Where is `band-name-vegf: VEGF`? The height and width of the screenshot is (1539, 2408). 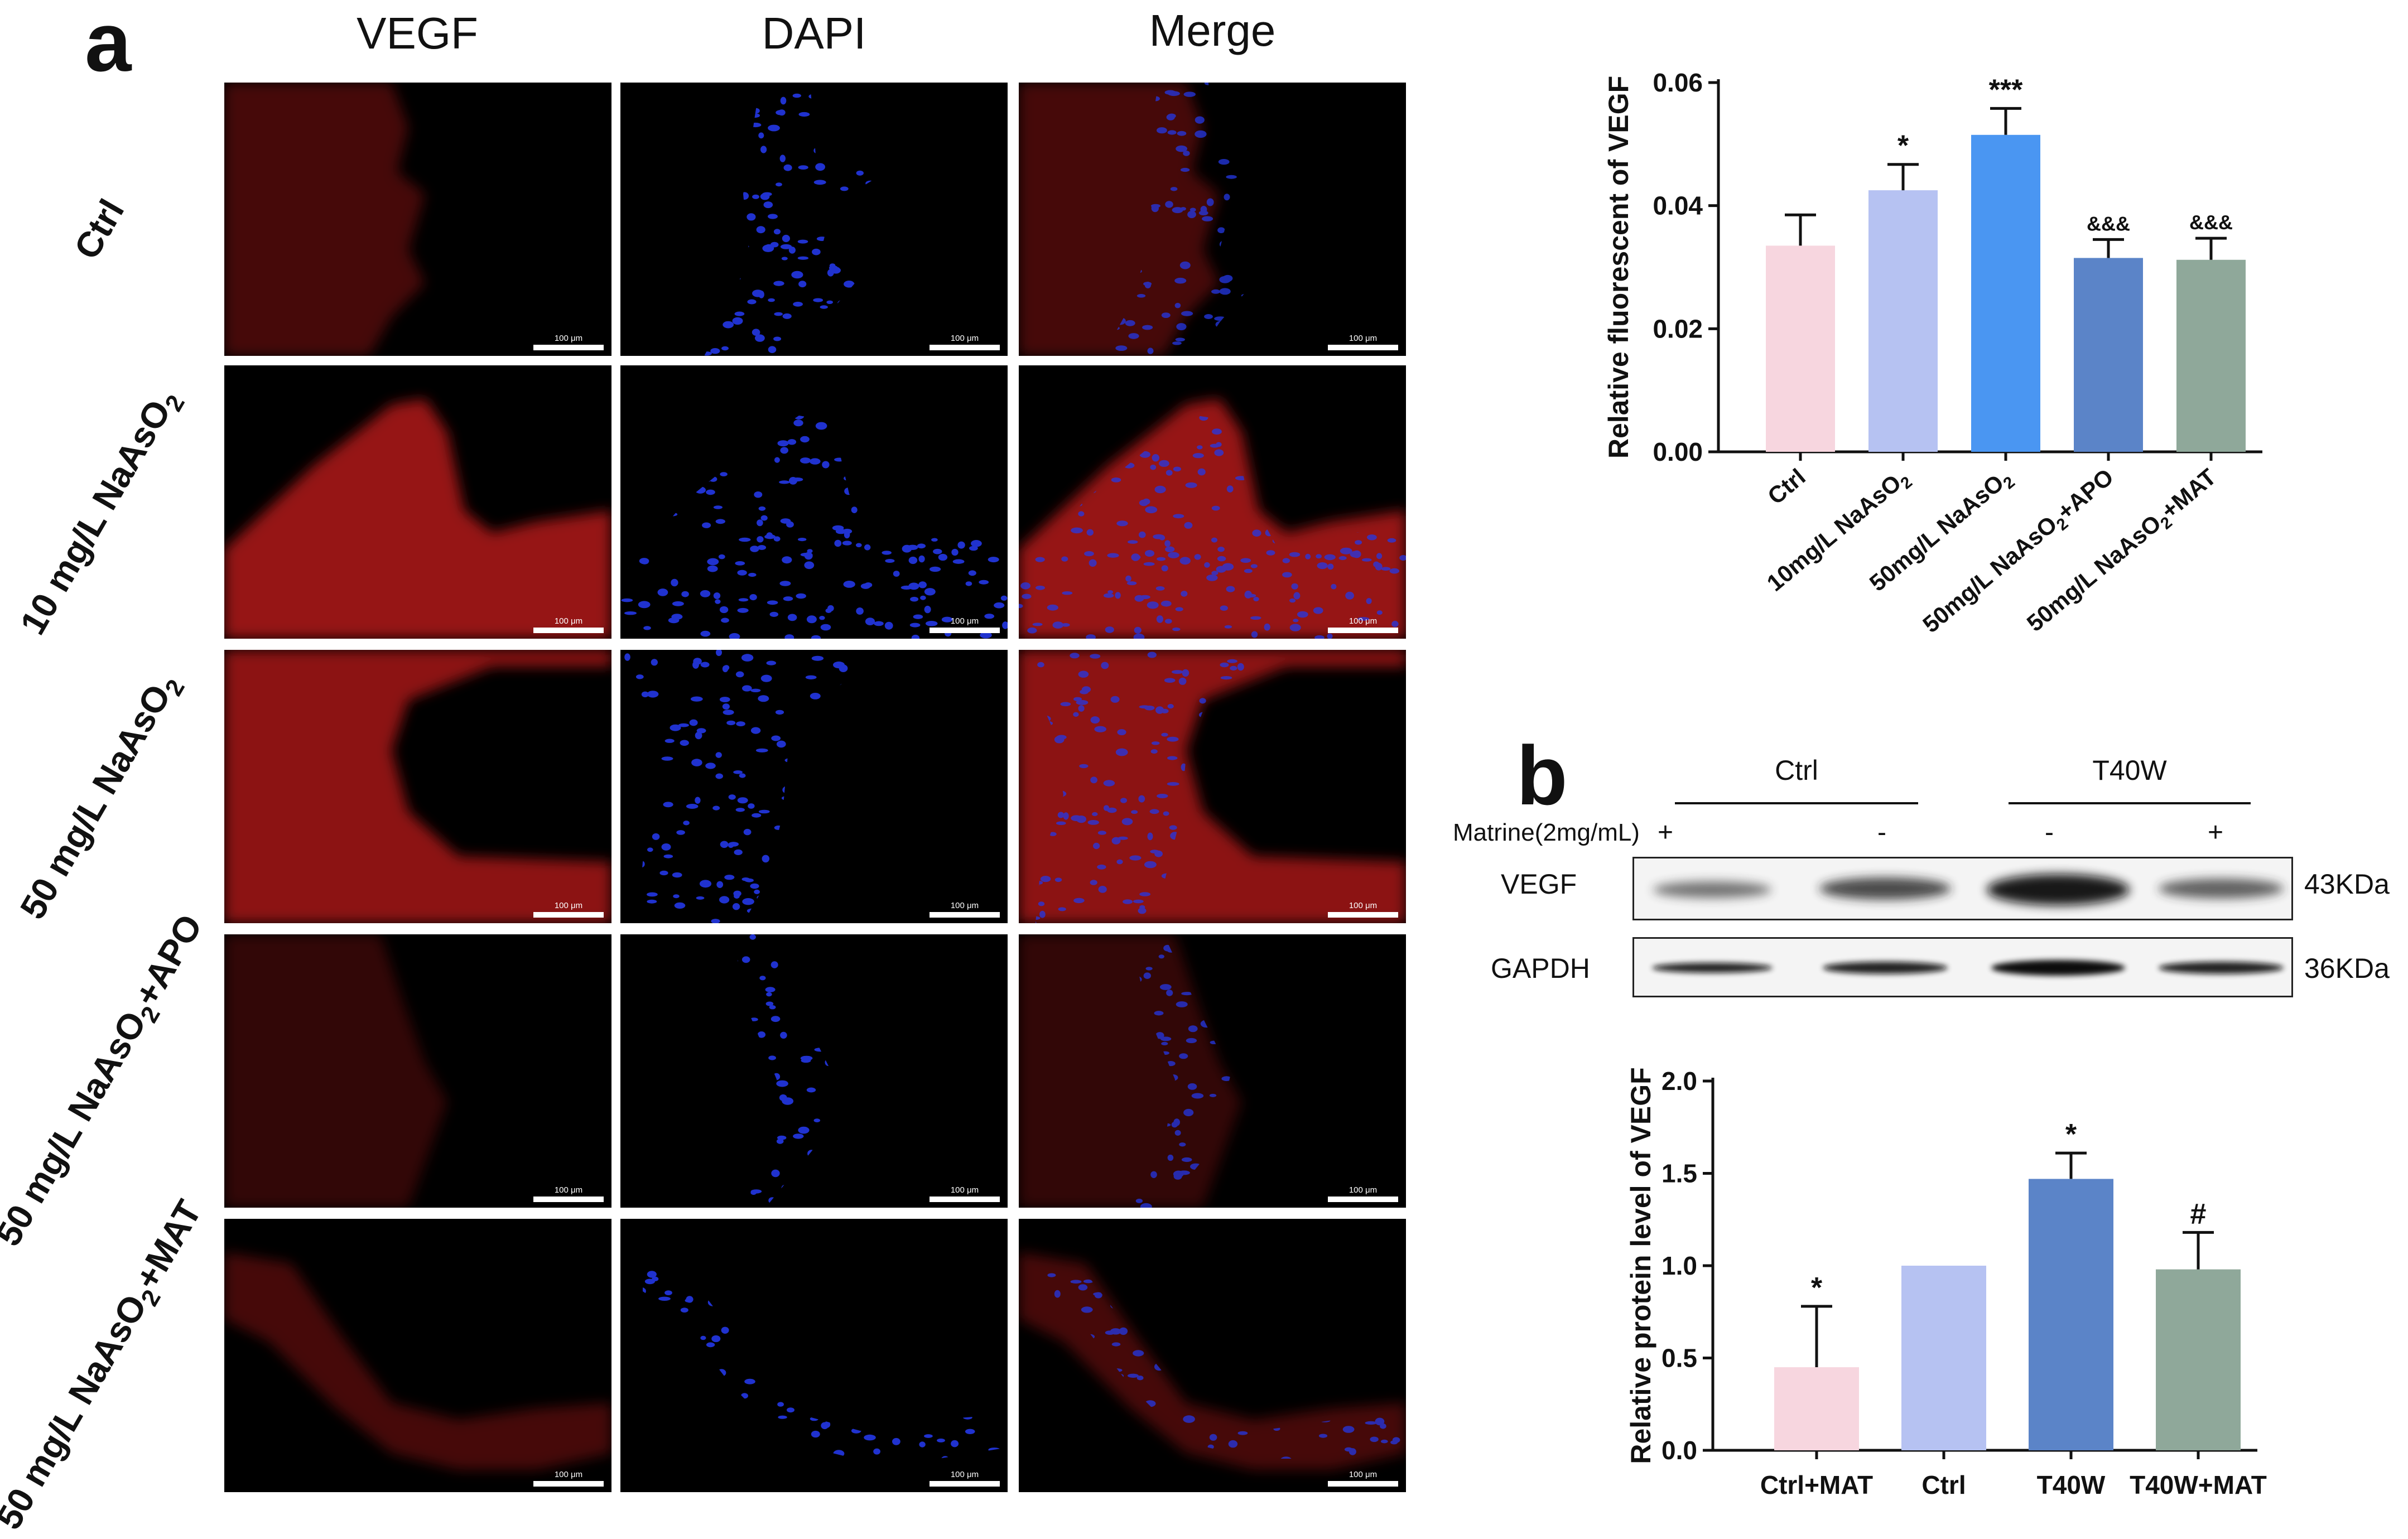 band-name-vegf: VEGF is located at coordinates (1539, 884).